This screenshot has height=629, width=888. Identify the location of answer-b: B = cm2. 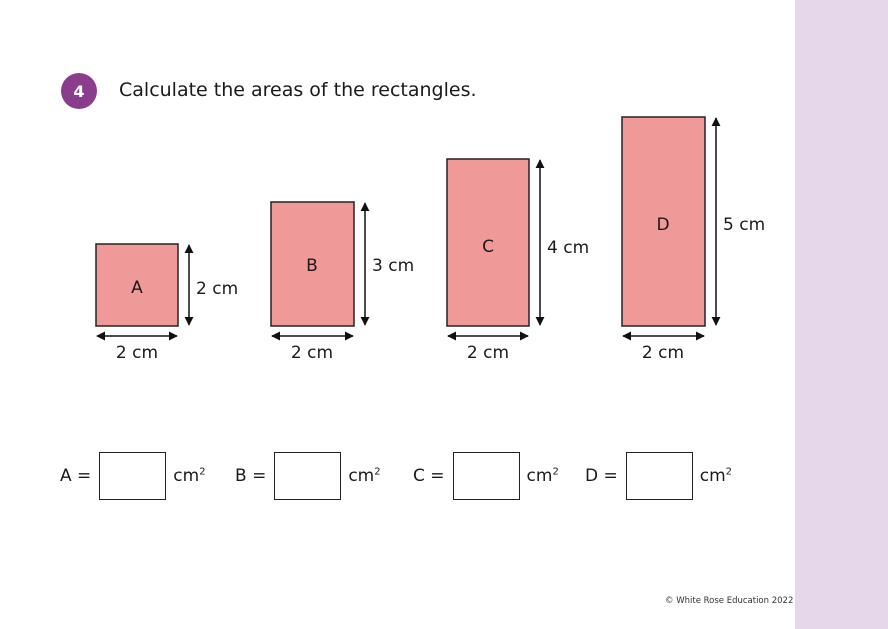
(308, 476).